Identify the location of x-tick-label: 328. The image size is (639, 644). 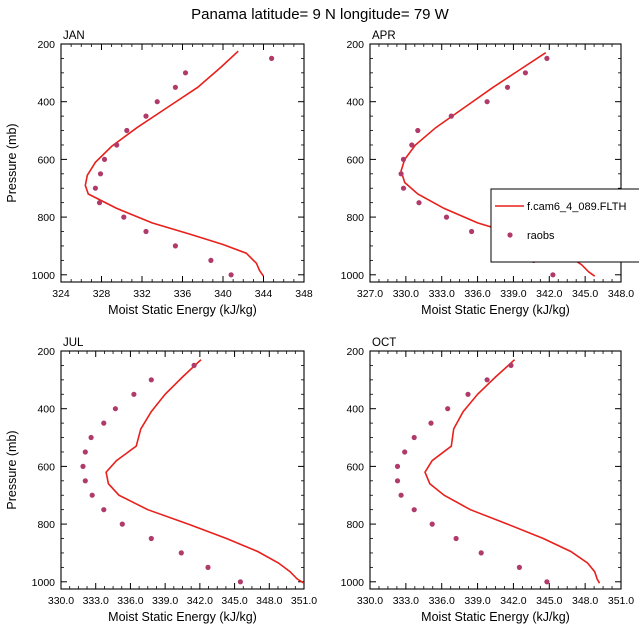
(102, 294).